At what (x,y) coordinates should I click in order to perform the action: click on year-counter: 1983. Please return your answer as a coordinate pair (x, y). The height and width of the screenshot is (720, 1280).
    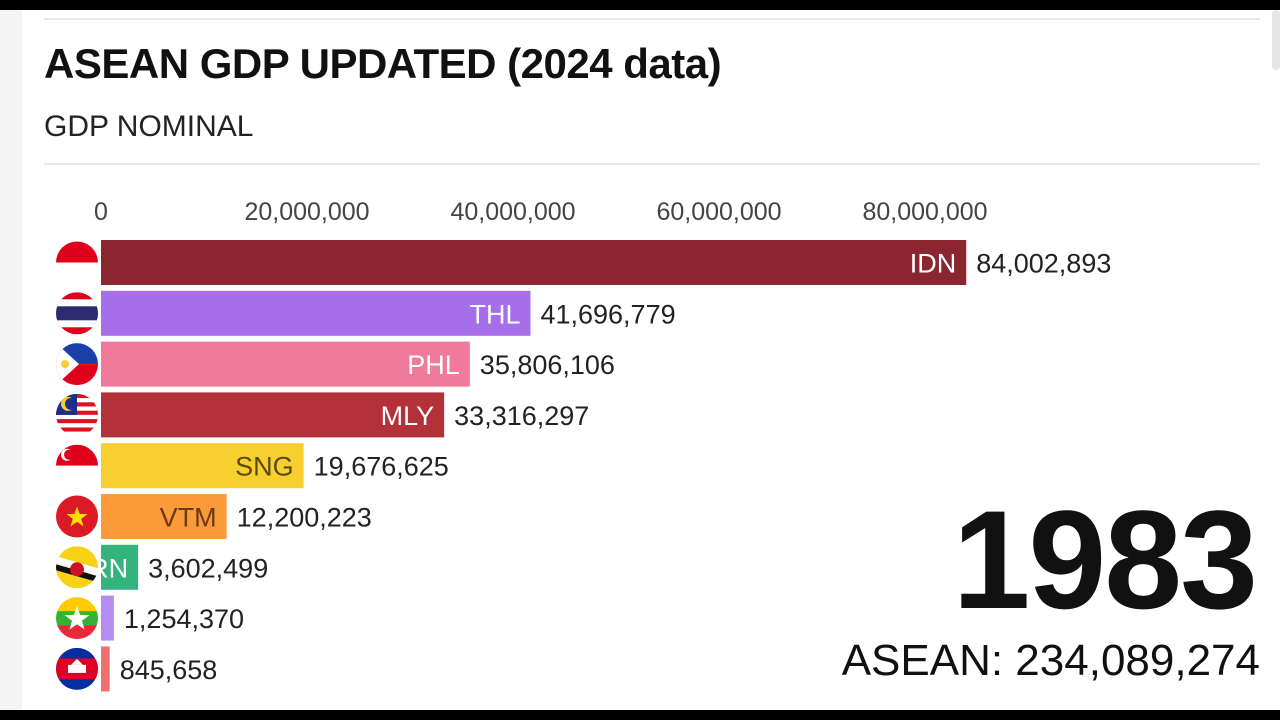
    Looking at the image, I should click on (1105, 559).